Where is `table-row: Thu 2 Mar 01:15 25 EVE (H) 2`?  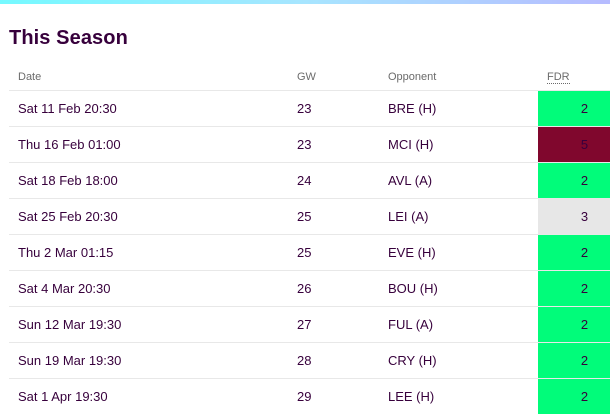
table-row: Thu 2 Mar 01:15 25 EVE (H) 2 is located at coordinates (309, 252).